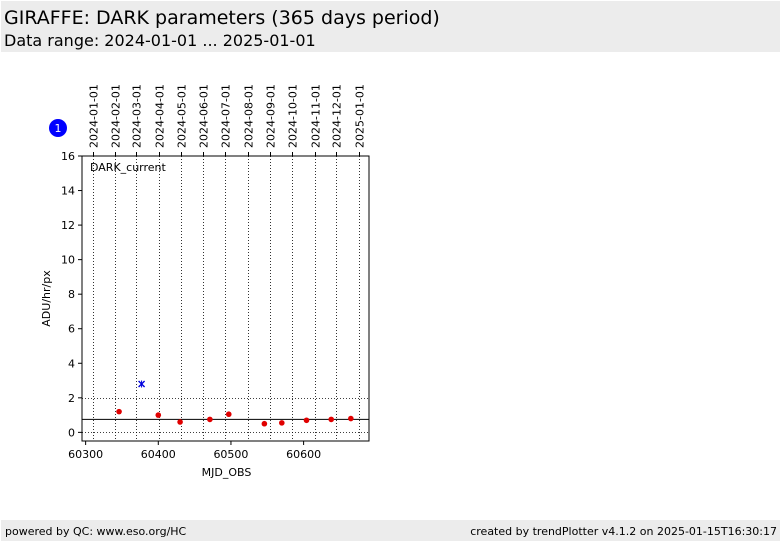  I want to click on panel-label: DARK_current, so click(128, 167).